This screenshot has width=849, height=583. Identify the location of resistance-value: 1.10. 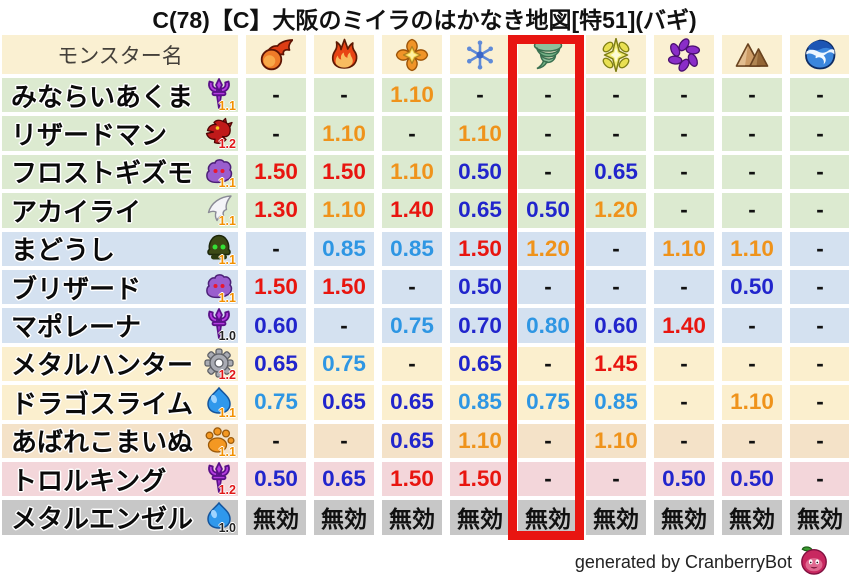
(412, 171).